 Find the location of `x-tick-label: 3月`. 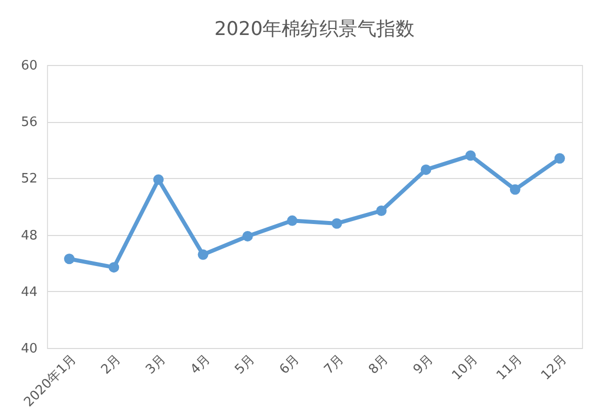

x-tick-label: 3月 is located at coordinates (156, 365).